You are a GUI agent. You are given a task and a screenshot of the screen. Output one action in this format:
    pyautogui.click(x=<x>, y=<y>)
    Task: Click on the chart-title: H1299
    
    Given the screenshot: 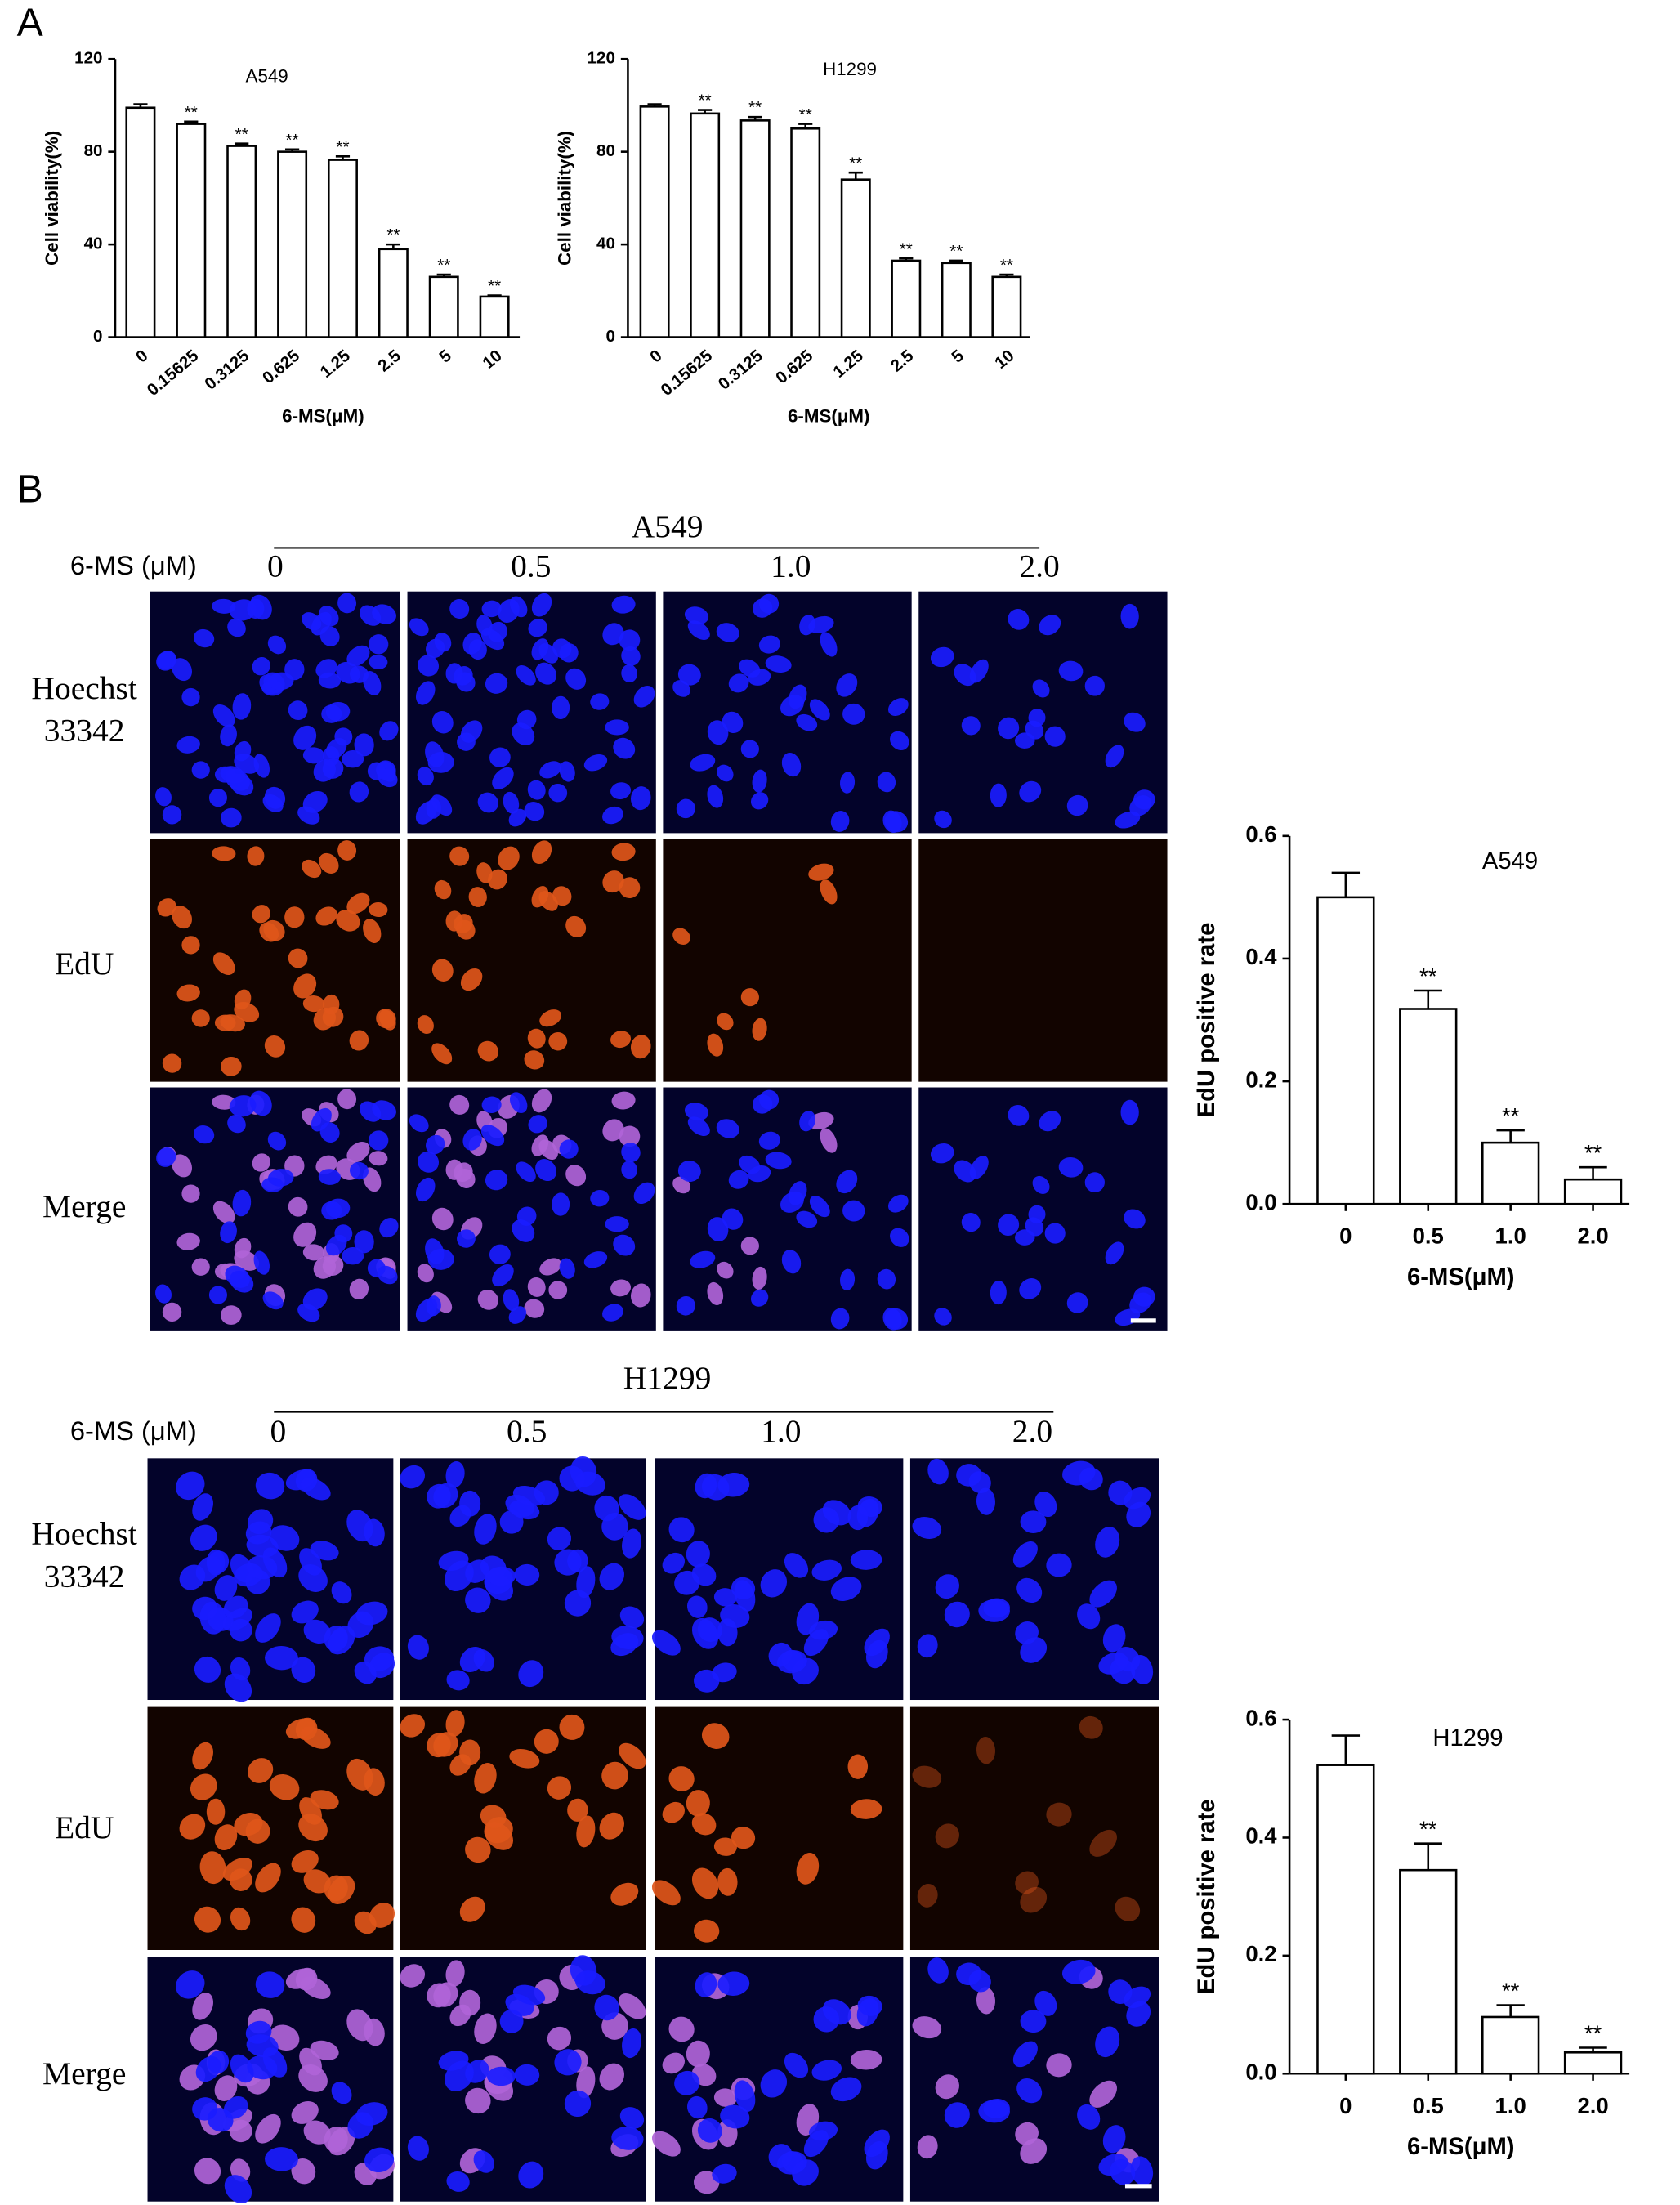 What is the action you would take?
    pyautogui.click(x=850, y=69)
    